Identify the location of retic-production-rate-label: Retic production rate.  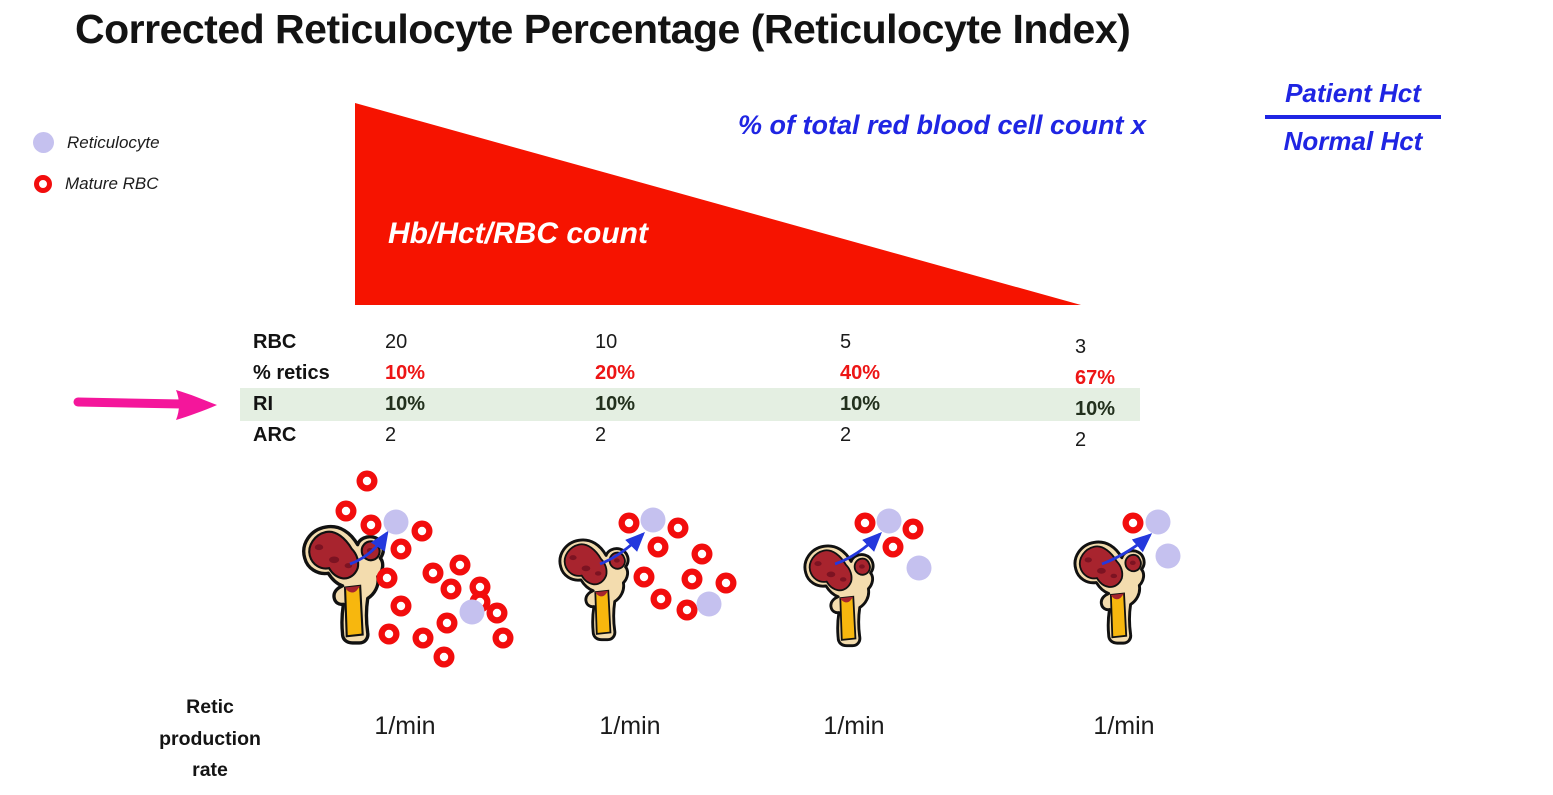
(210, 739).